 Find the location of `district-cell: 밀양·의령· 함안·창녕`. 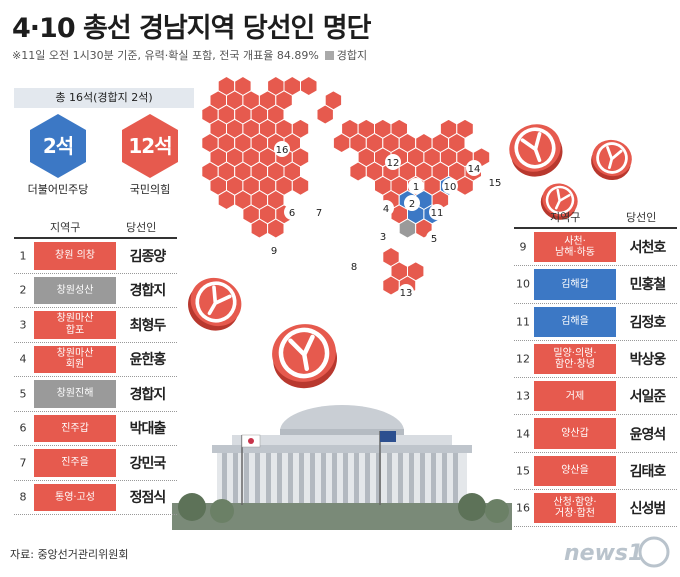

district-cell: 밀양·의령· 함안·창녕 is located at coordinates (575, 359).